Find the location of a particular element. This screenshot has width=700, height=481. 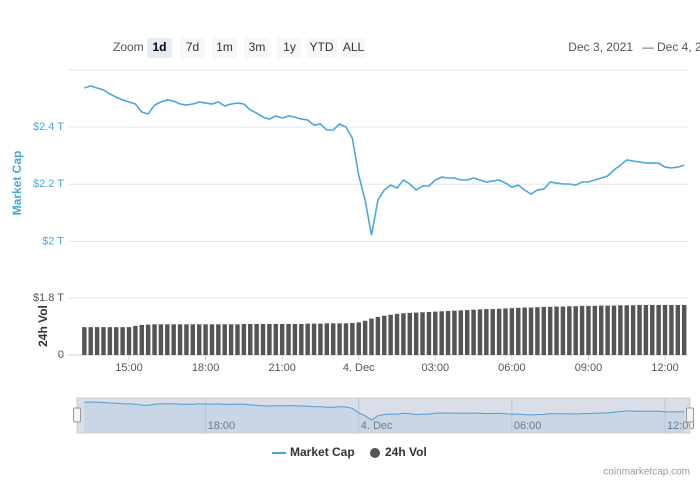

range-button-label: 3m is located at coordinates (257, 47).